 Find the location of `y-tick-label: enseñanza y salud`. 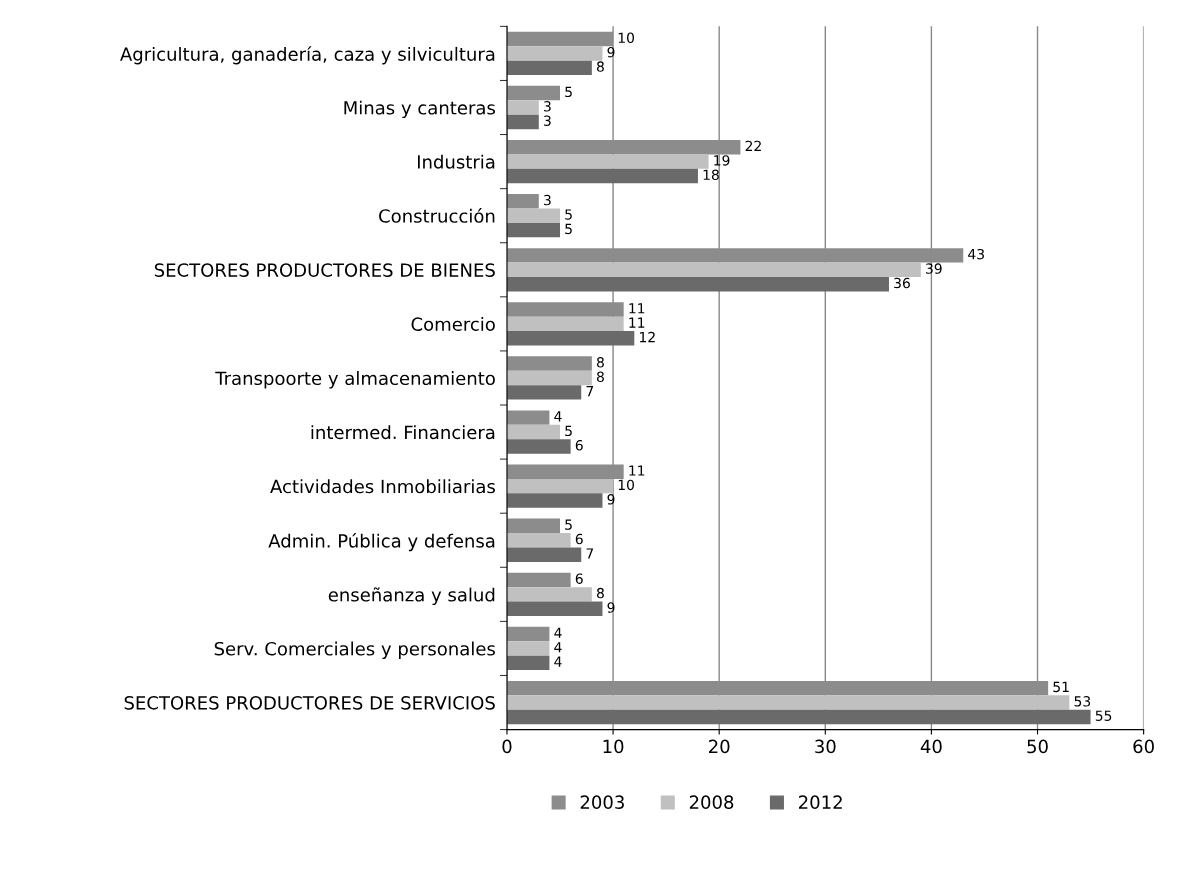

y-tick-label: enseñanza y salud is located at coordinates (411, 596).